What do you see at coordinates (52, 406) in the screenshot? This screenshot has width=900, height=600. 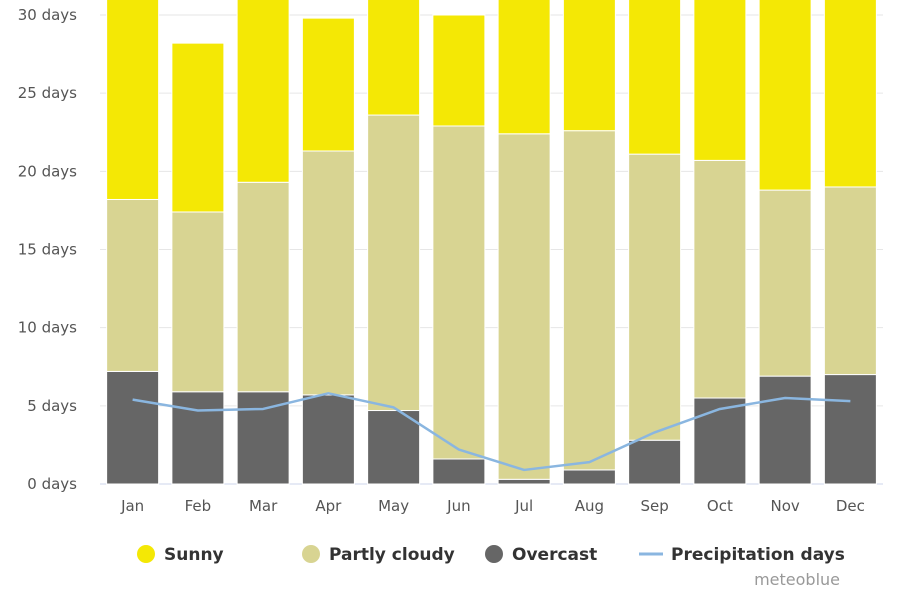 I see `y-tick-label: 5 days` at bounding box center [52, 406].